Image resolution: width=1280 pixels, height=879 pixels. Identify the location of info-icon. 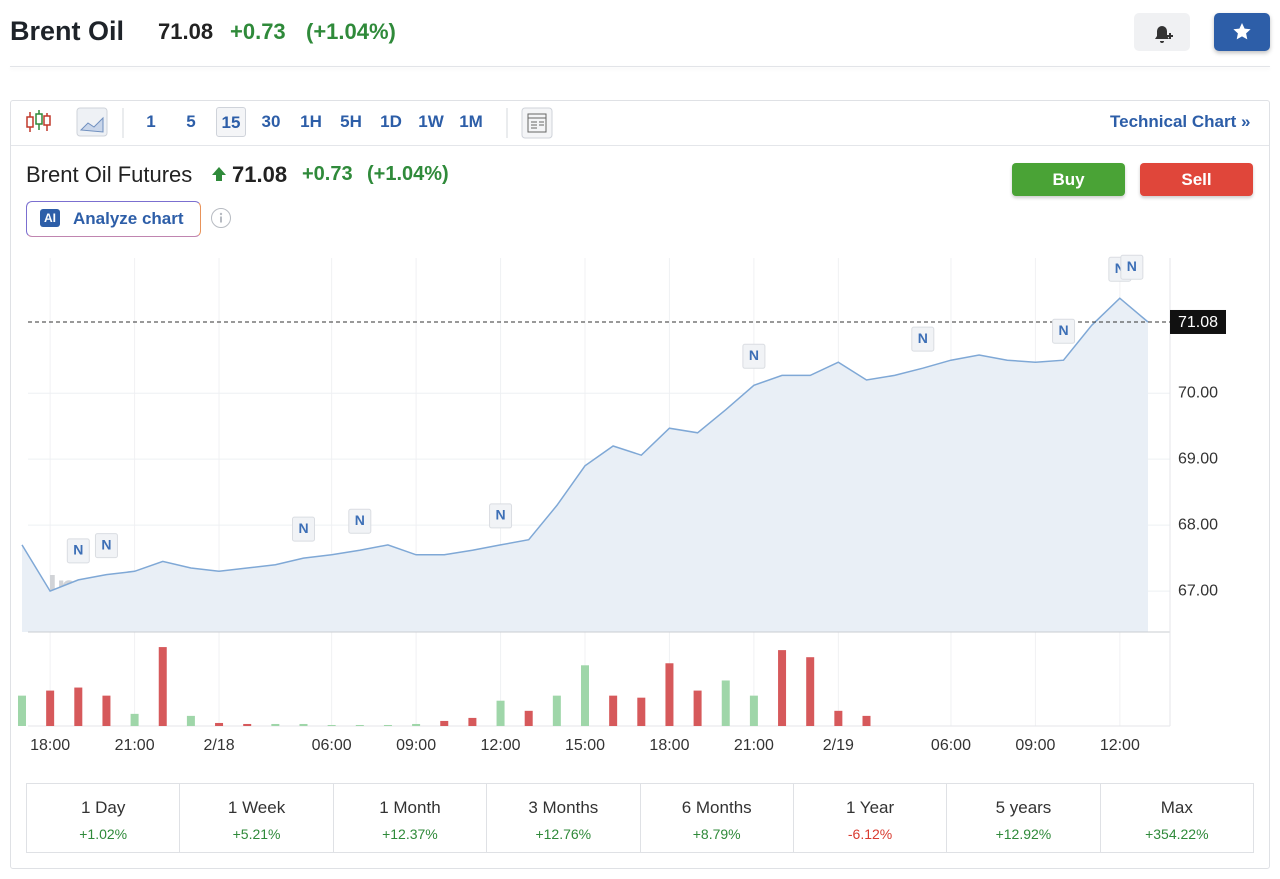
(221, 218).